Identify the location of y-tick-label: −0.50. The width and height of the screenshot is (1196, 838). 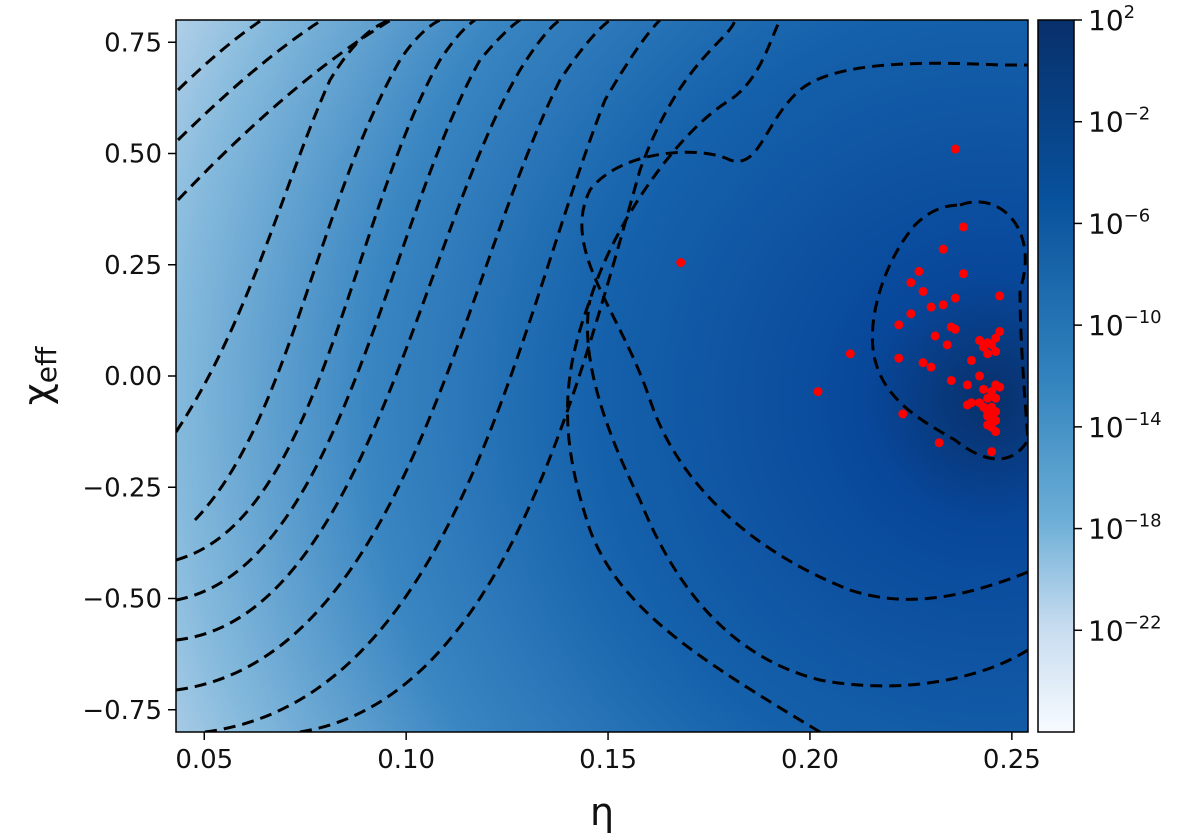
(122, 600).